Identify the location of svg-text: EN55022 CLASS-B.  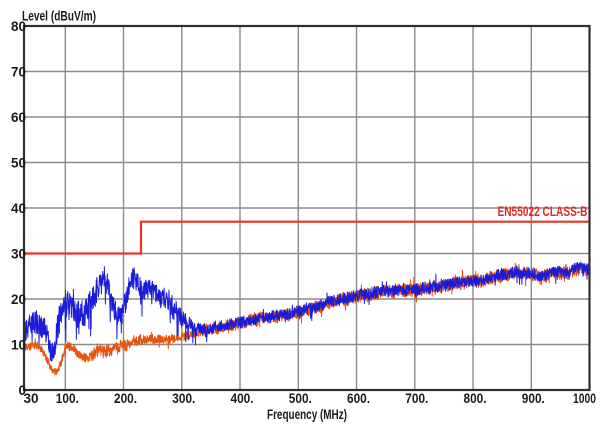
(543, 211).